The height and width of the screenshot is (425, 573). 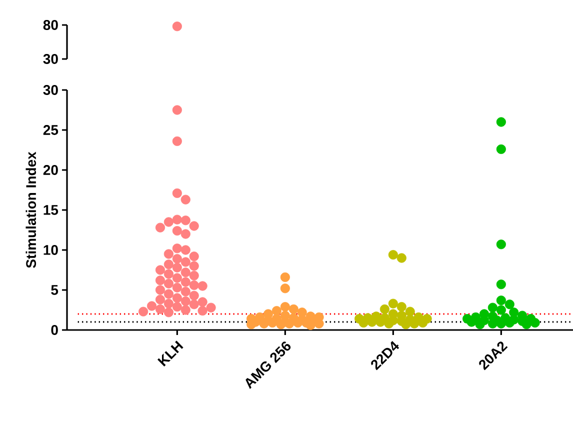 I want to click on y-tick-label: 0, so click(x=54, y=330).